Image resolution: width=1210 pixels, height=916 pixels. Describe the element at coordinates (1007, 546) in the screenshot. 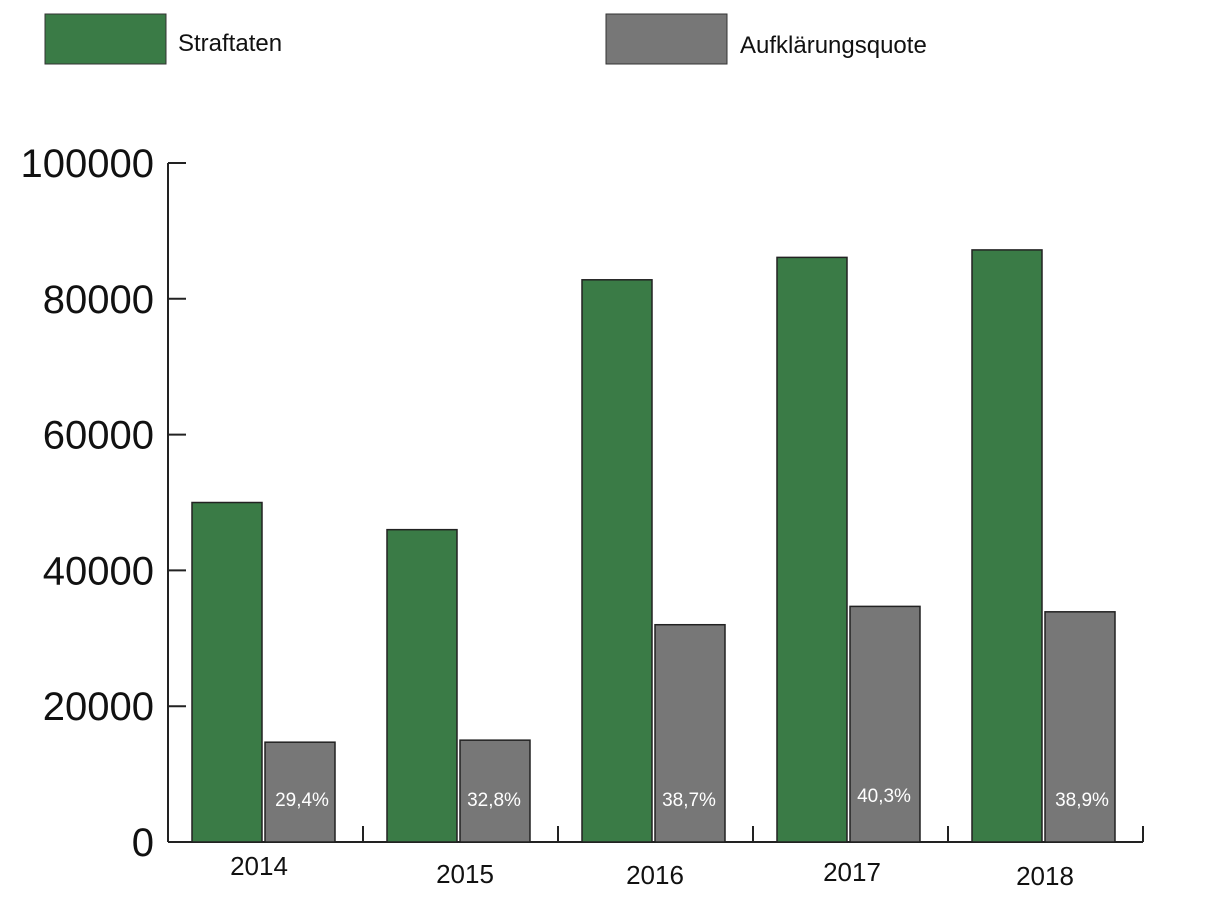

I see `bar-straftaten-2018` at that location.